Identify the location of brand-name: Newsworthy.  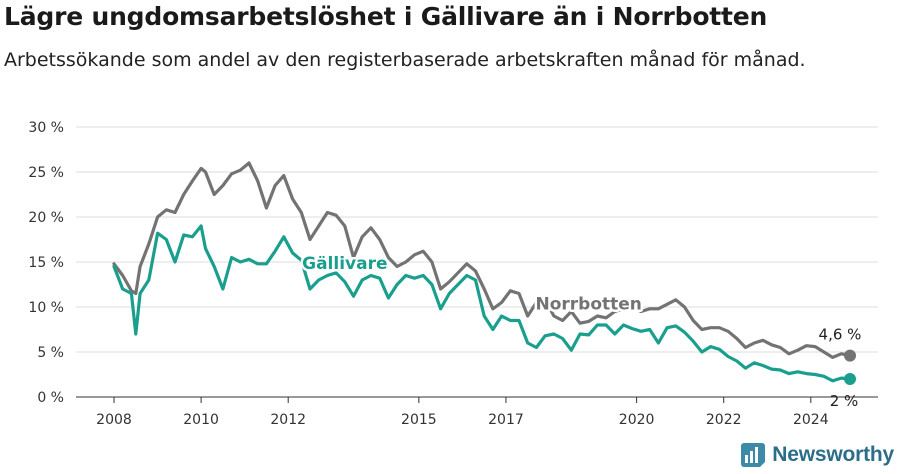
(833, 454).